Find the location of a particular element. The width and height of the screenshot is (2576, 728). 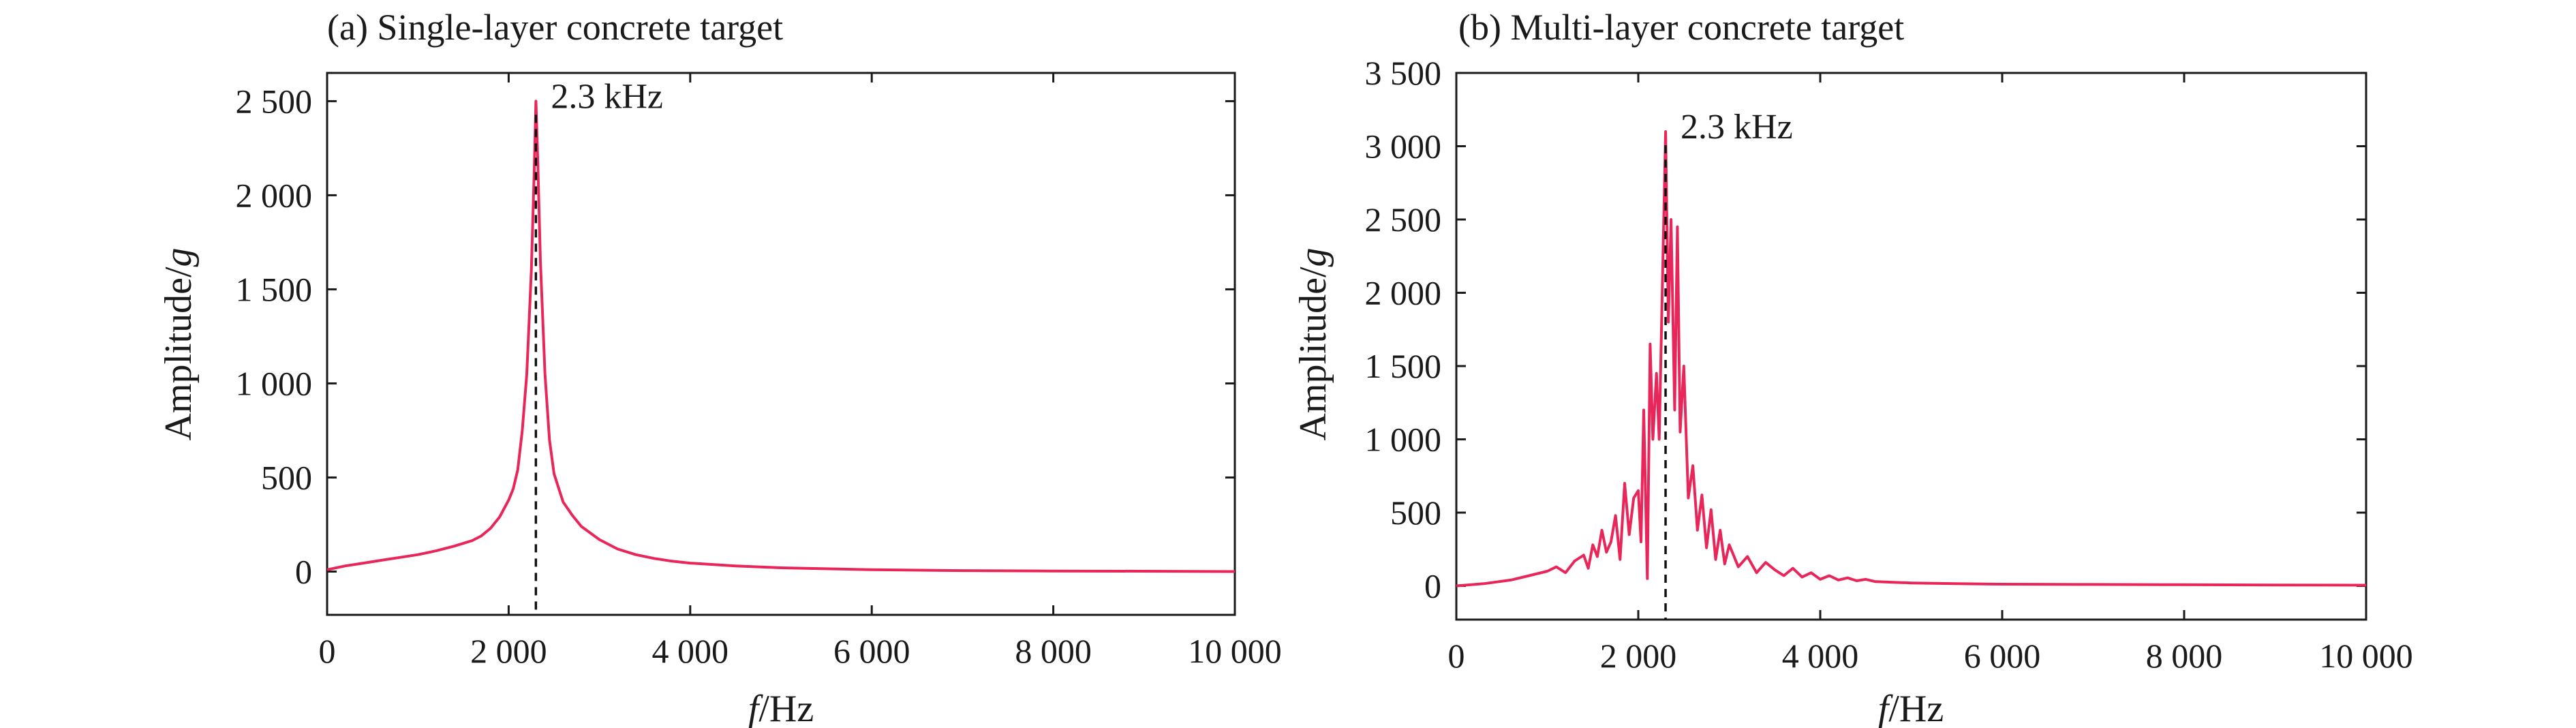

y-tick-label: 3 000 is located at coordinates (1403, 146).